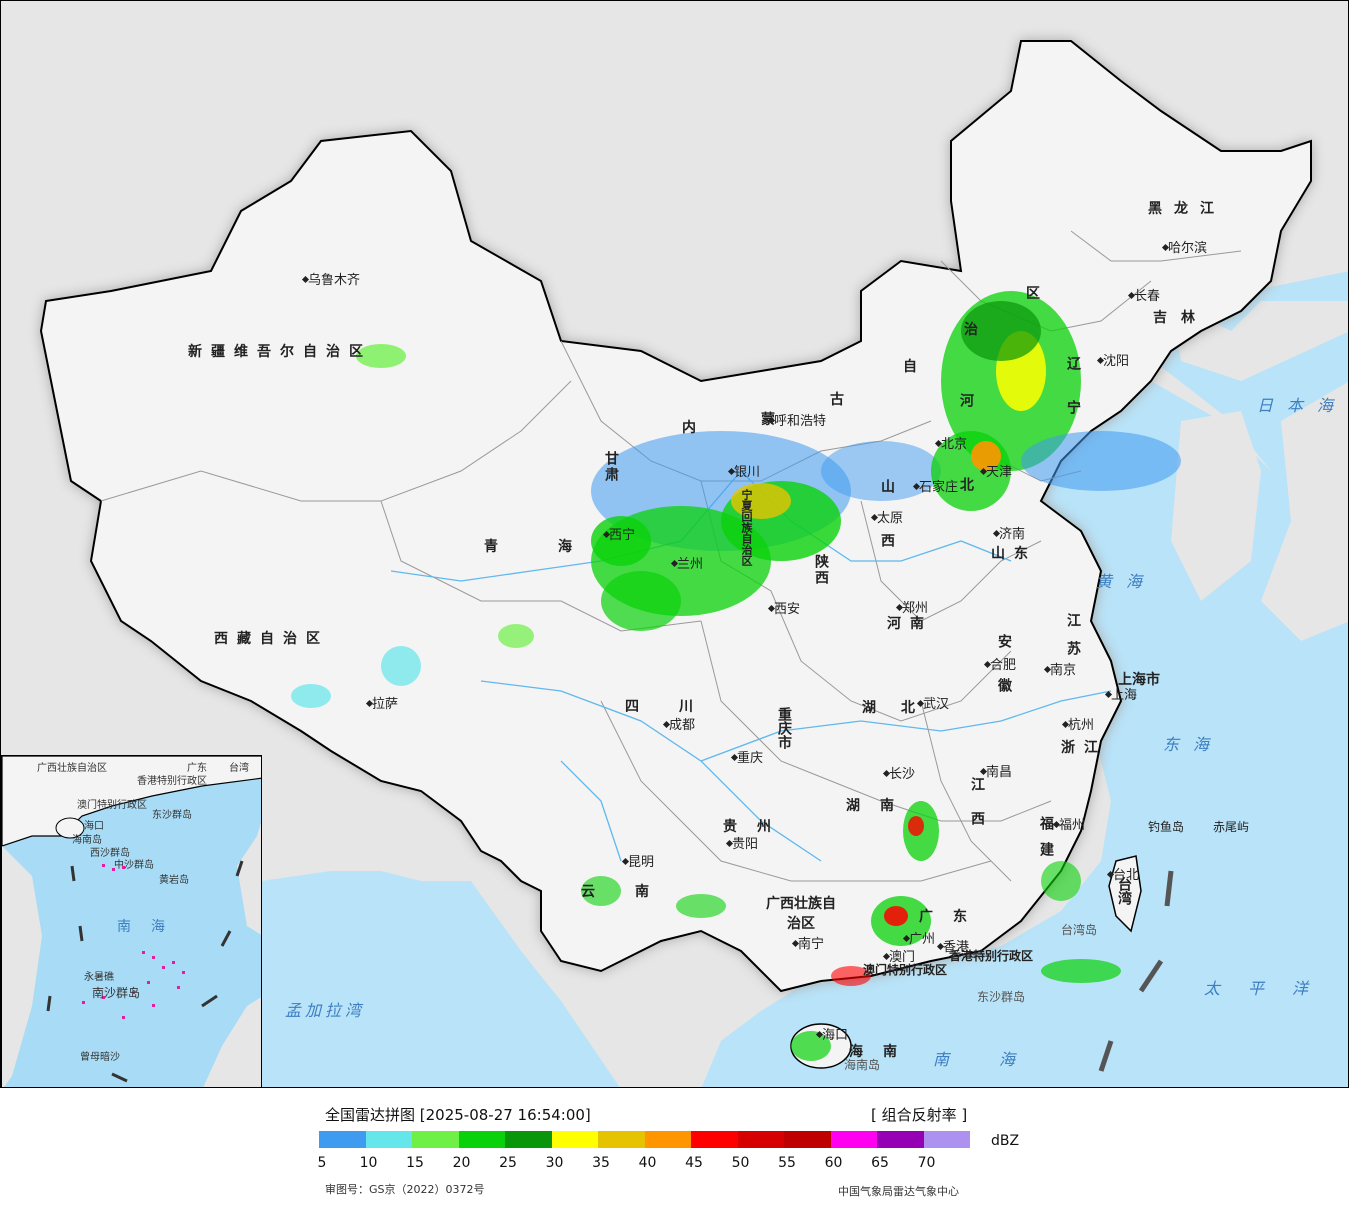 The height and width of the screenshot is (1208, 1349). I want to click on sea-south: 南海, so click(999, 1059).